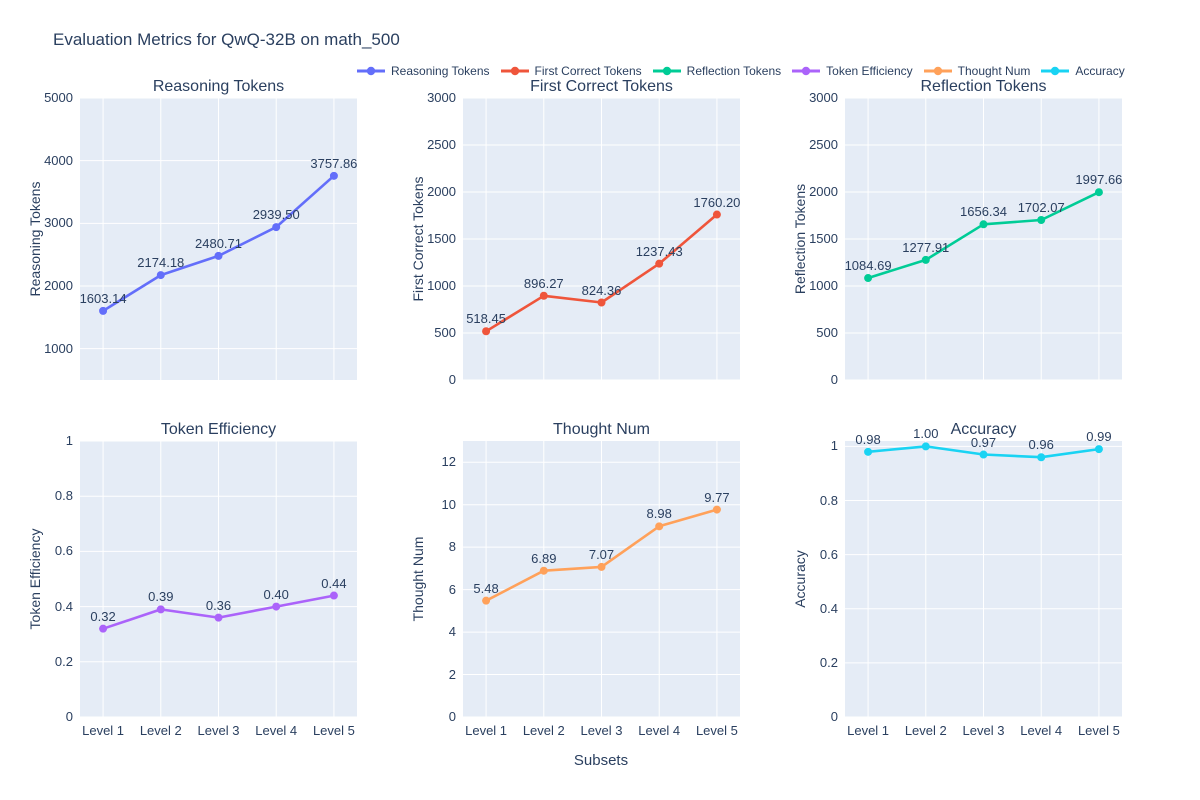  Describe the element at coordinates (445, 332) in the screenshot. I see `y-tick-label: 500` at that location.